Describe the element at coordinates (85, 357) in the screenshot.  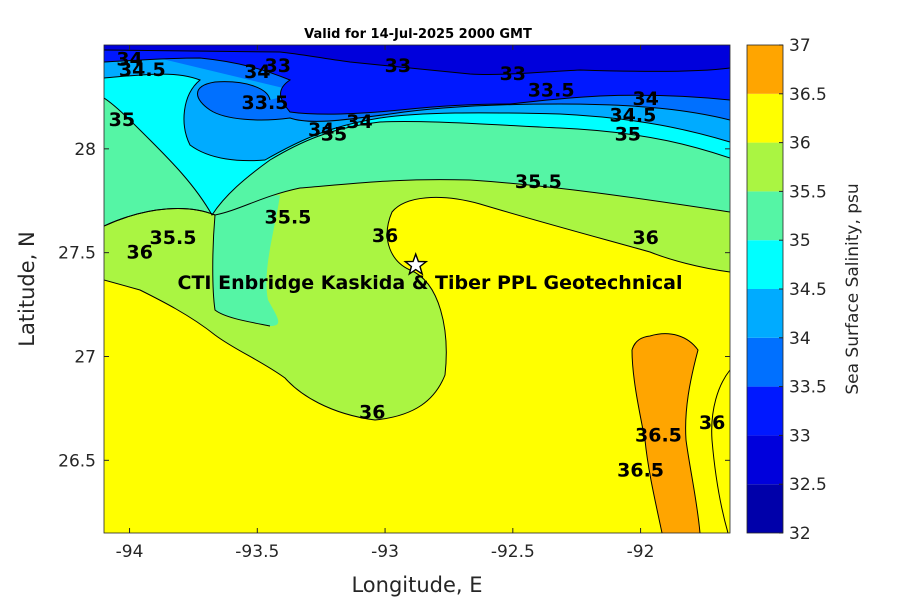
I see `y-tick-label: 27` at that location.